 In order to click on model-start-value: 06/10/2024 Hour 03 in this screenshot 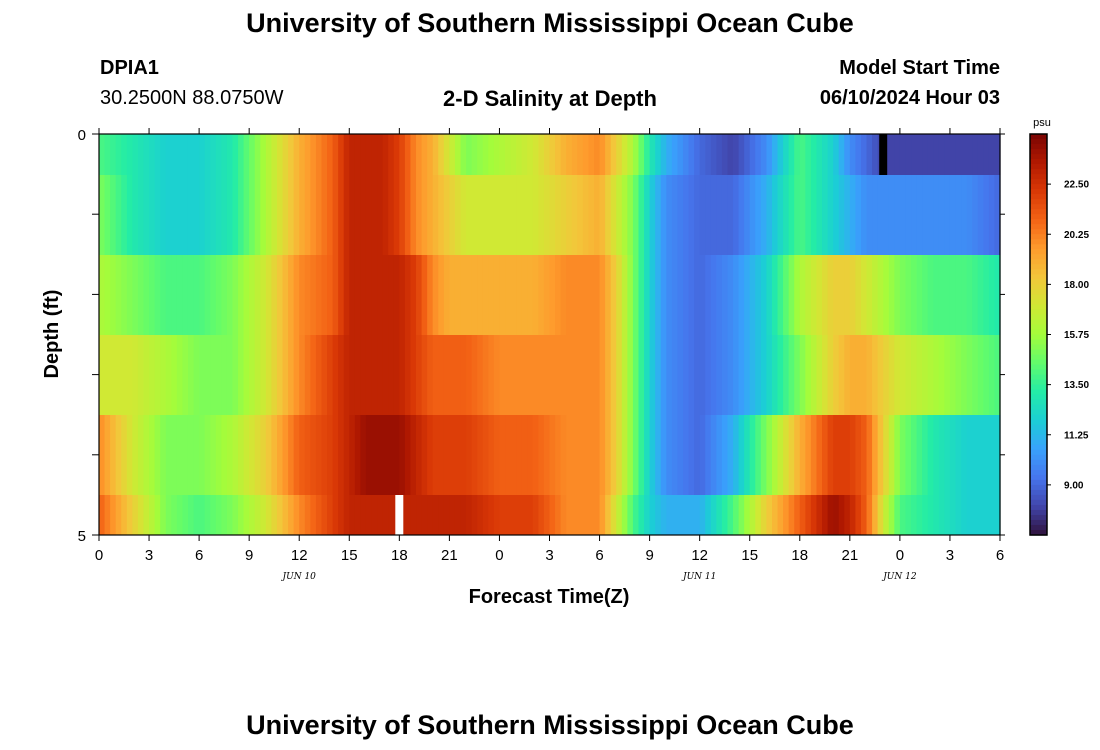, I will do `click(909, 98)`.